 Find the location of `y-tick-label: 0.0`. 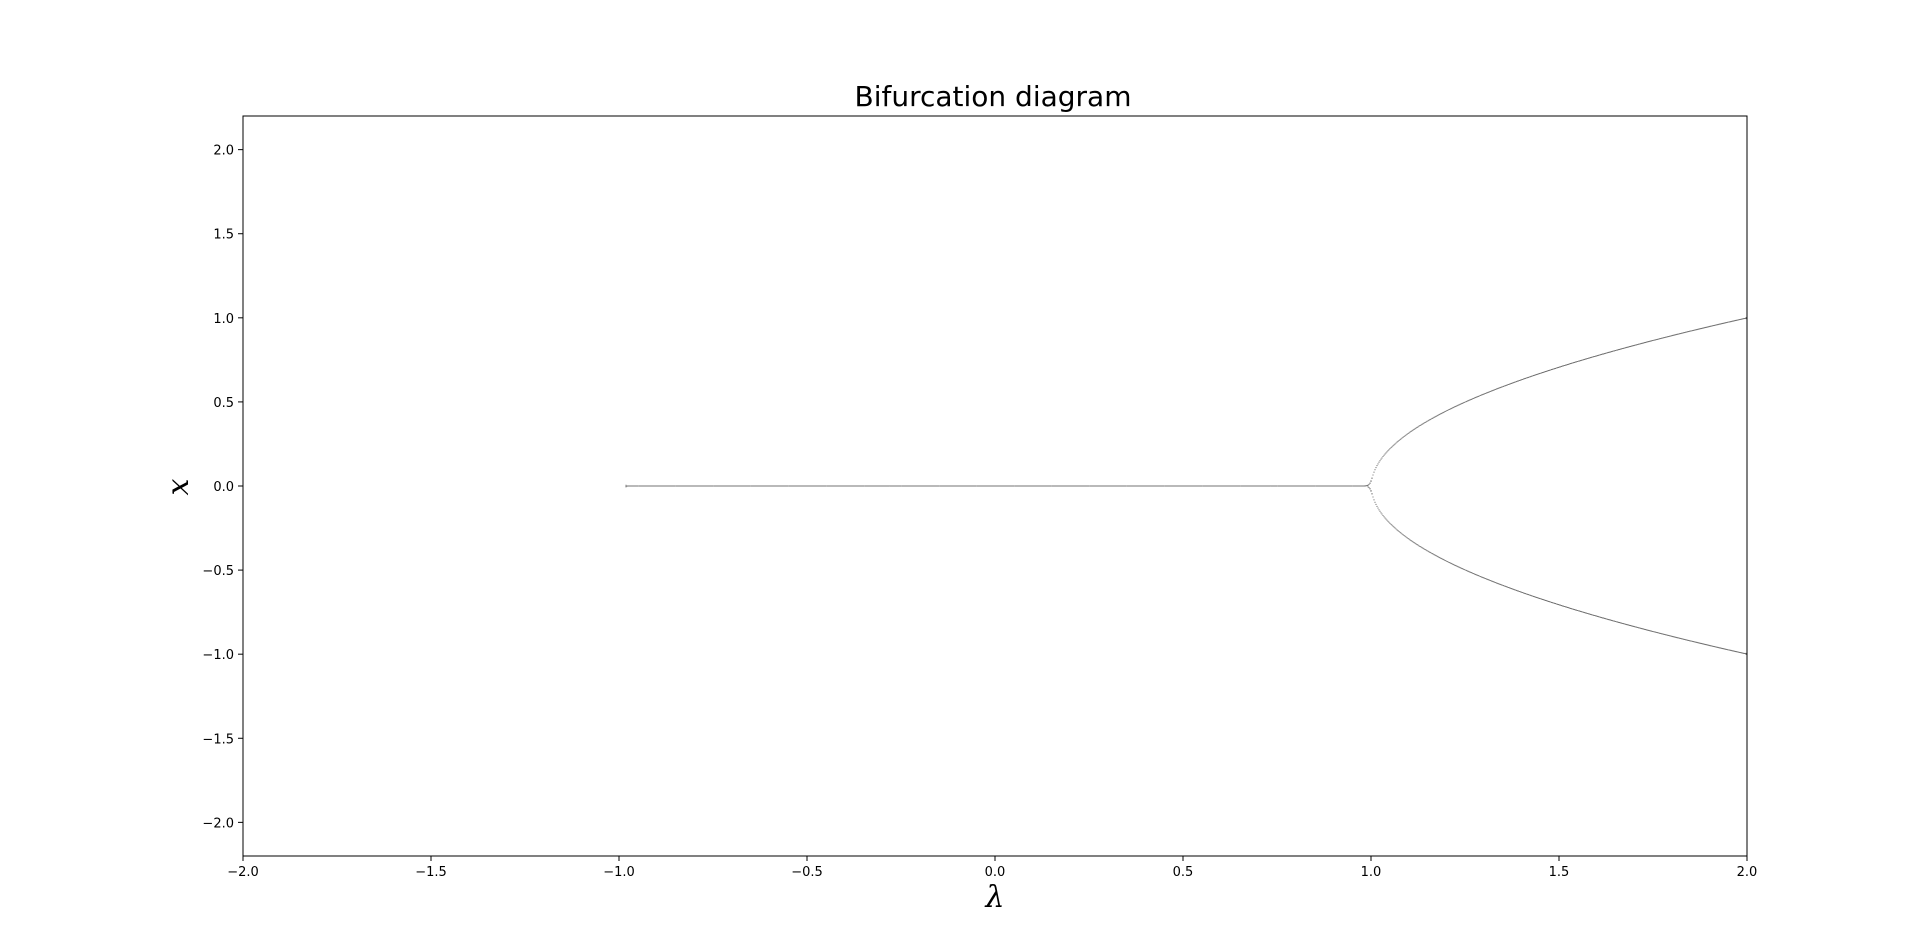

y-tick-label: 0.0 is located at coordinates (223, 487).